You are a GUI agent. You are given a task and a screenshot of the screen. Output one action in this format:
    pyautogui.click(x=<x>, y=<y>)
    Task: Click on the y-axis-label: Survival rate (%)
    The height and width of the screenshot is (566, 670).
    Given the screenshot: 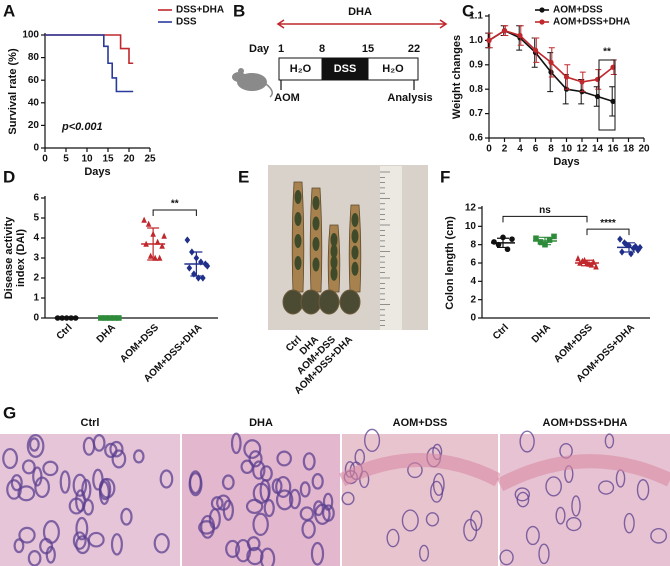 What is the action you would take?
    pyautogui.click(x=13, y=91)
    